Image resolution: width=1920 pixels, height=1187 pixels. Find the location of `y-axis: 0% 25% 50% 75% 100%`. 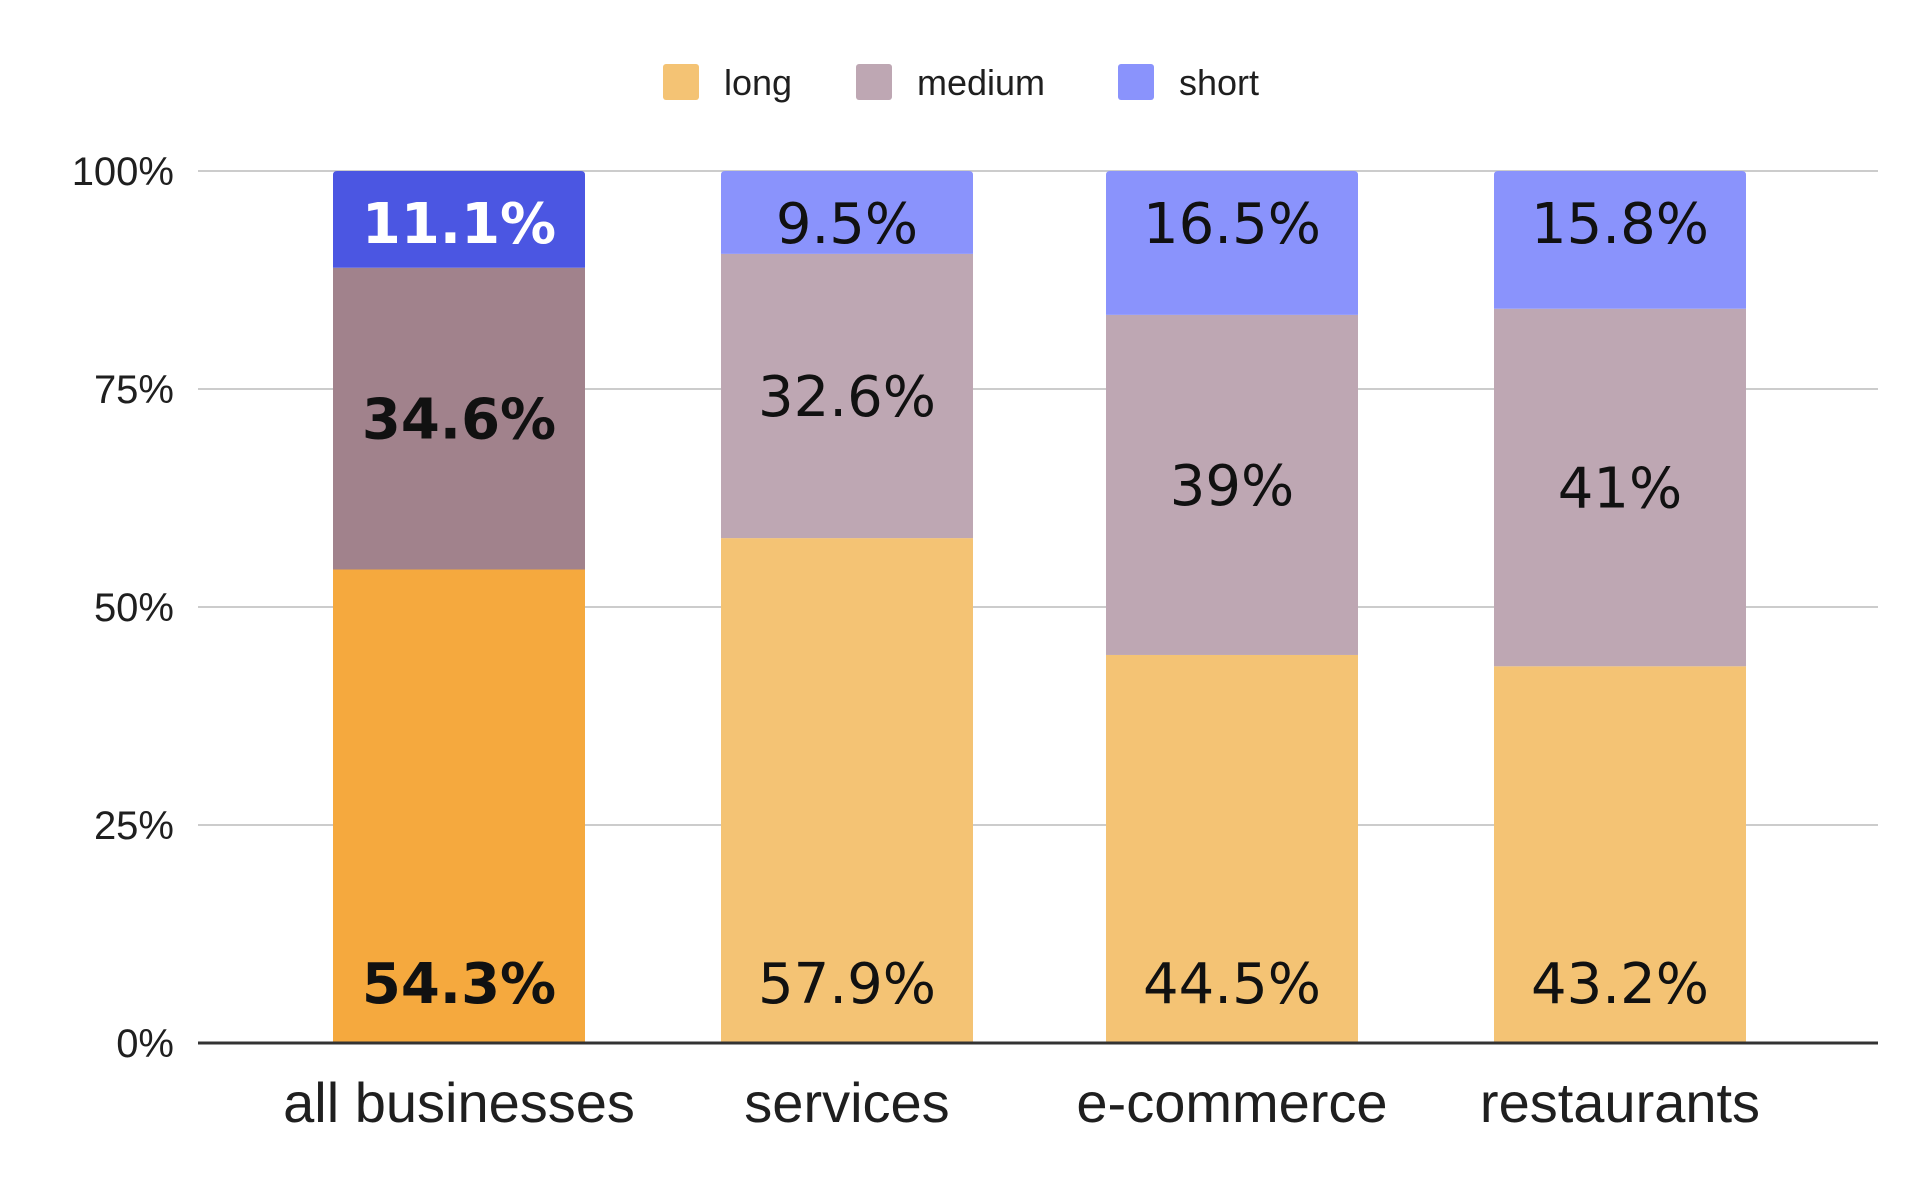

y-axis: 0% 25% 50% 75% 100% is located at coordinates (123, 608).